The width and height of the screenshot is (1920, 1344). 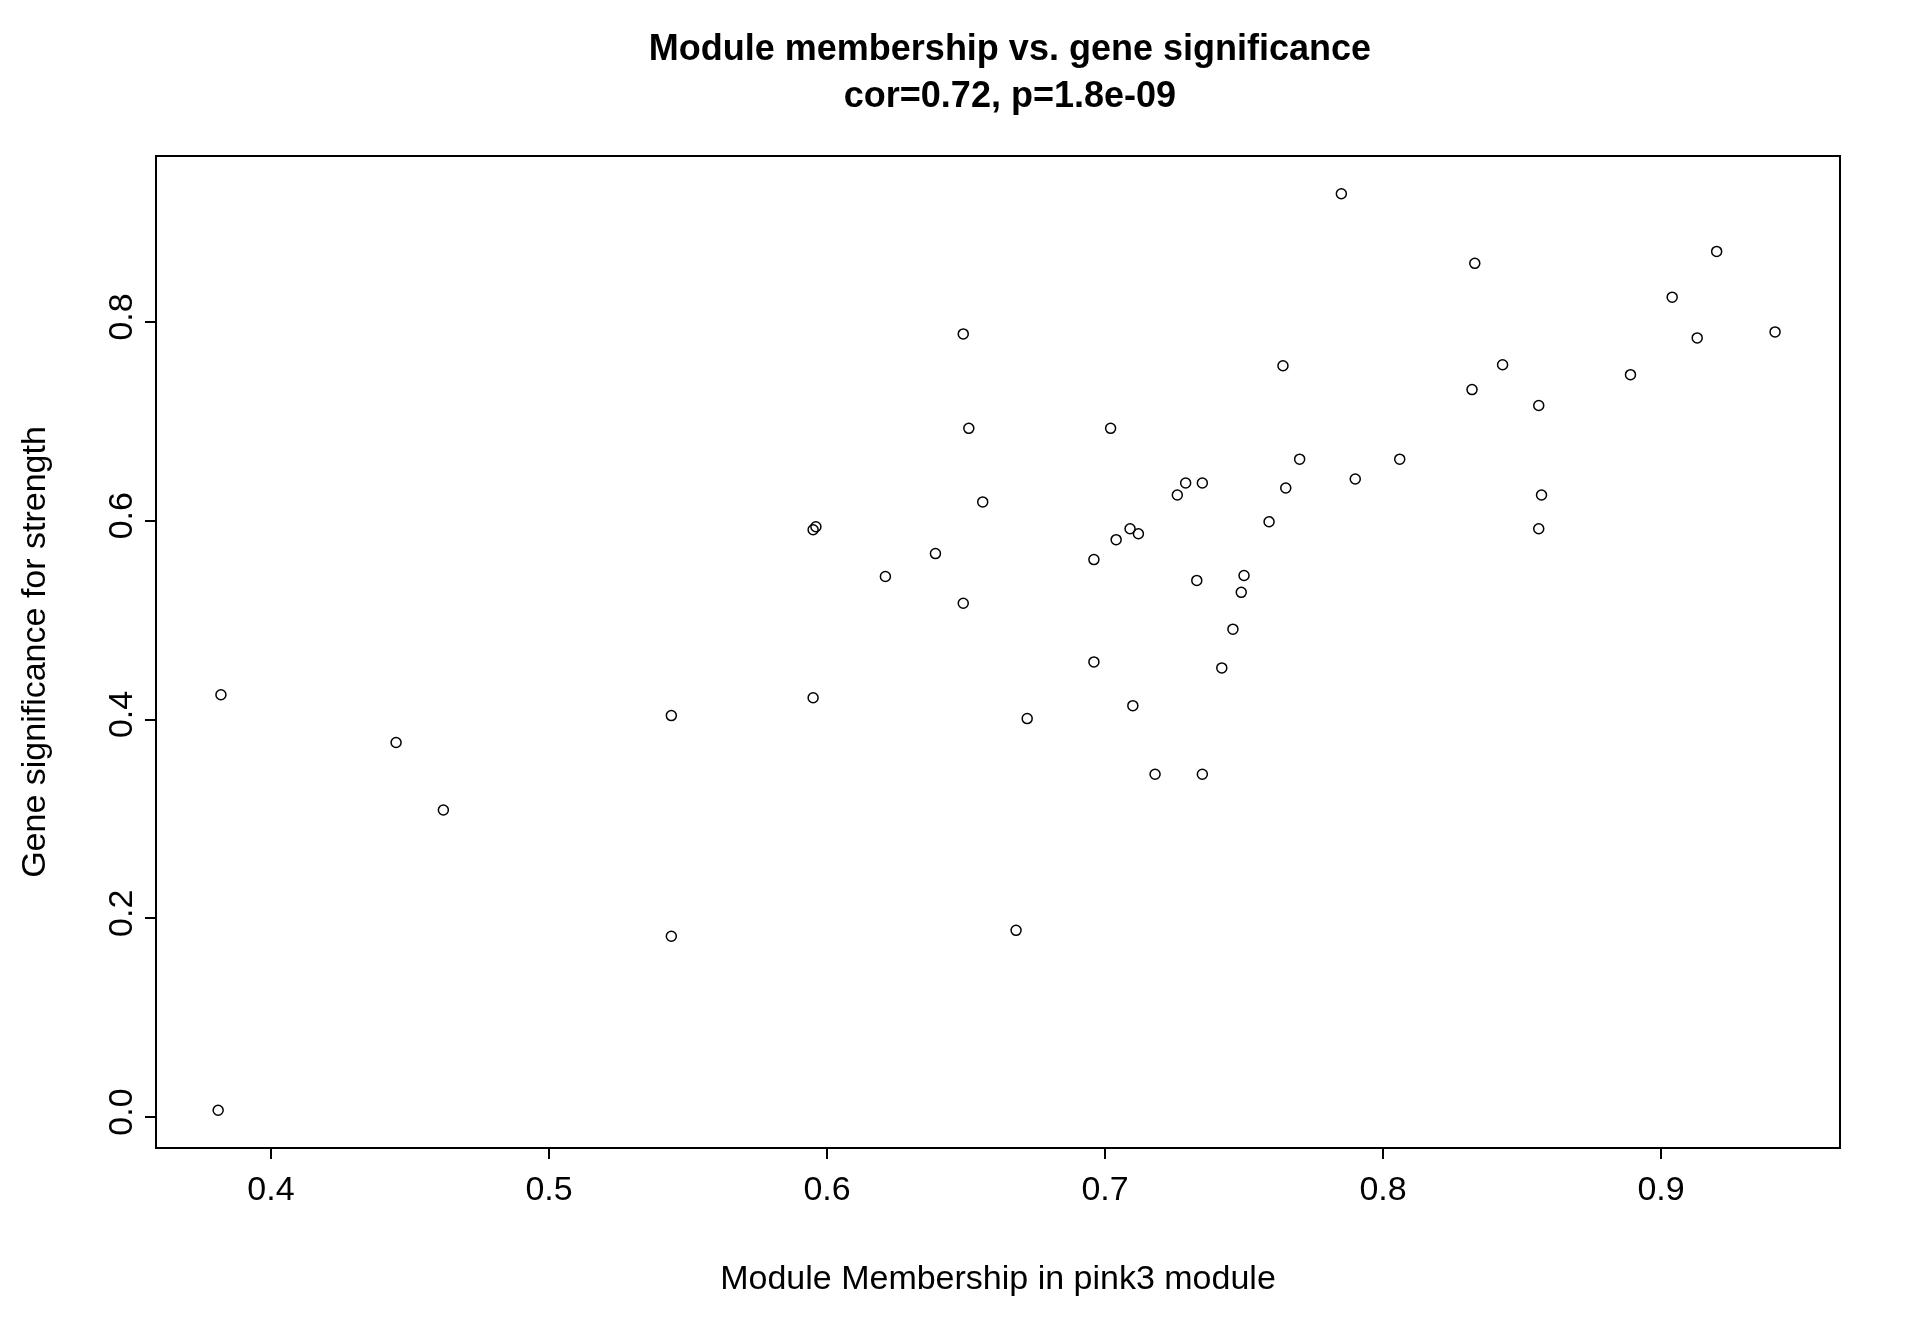 I want to click on x-tick-label: 0.8, so click(x=1383, y=1187).